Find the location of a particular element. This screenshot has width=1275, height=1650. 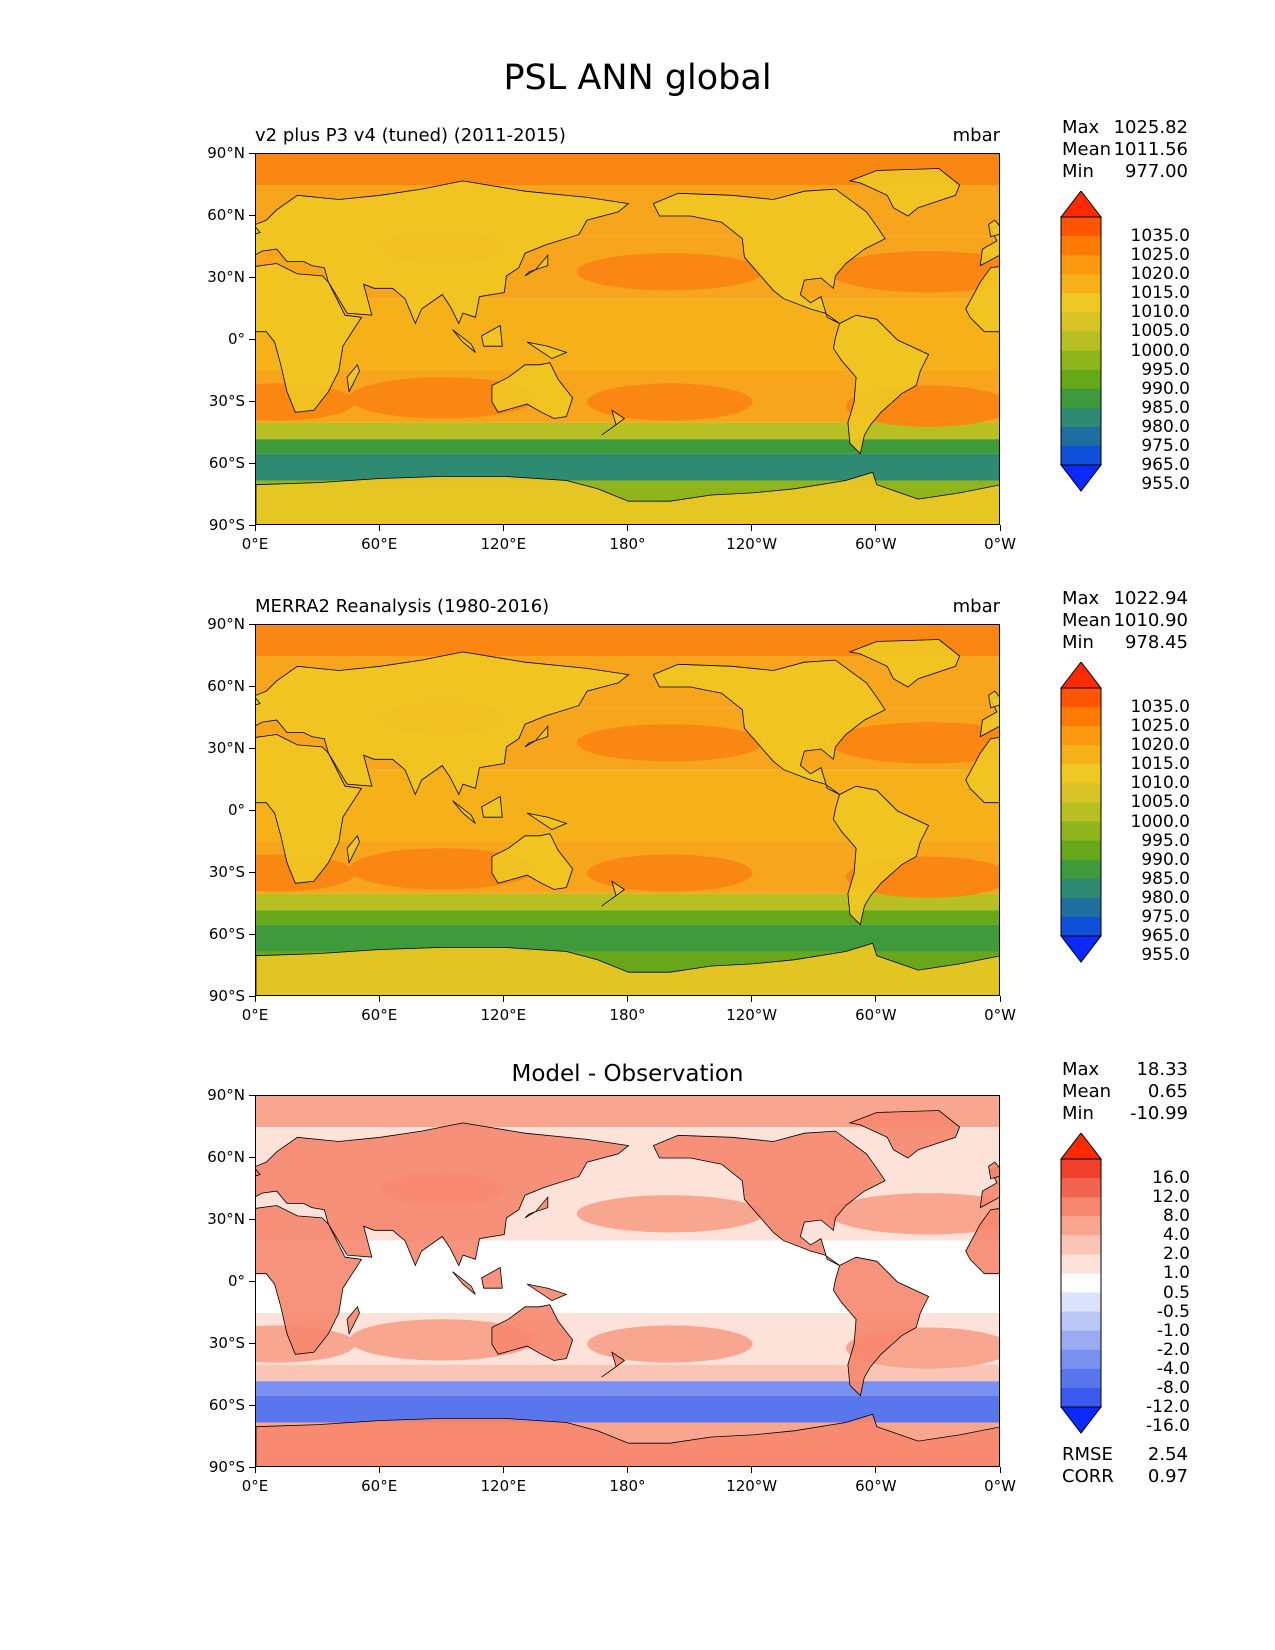

colorbar-tick-label: 985.0 is located at coordinates (1165, 878).